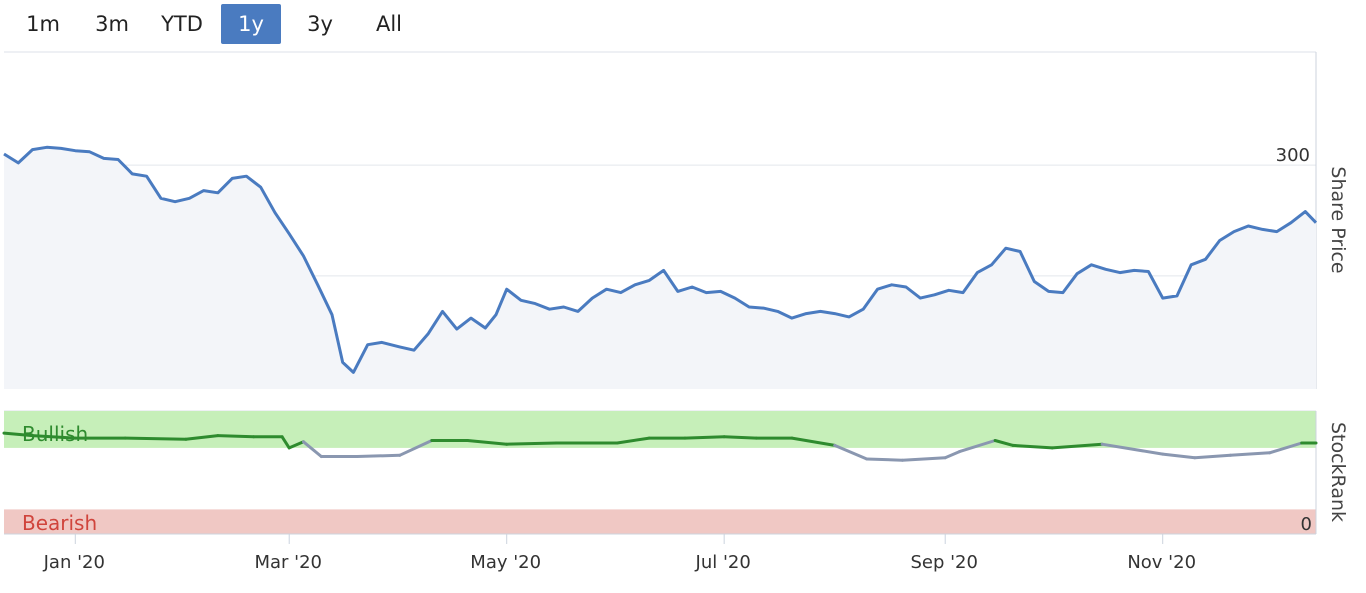  I want to click on x-tick-label: Sep '20, so click(944, 562).